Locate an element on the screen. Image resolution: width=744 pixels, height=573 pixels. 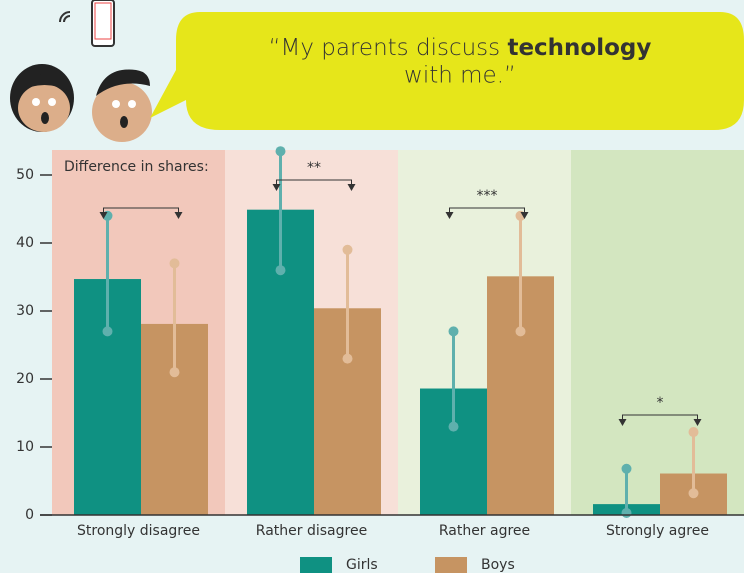
y-tick-label: 30 is located at coordinates (25, 311).